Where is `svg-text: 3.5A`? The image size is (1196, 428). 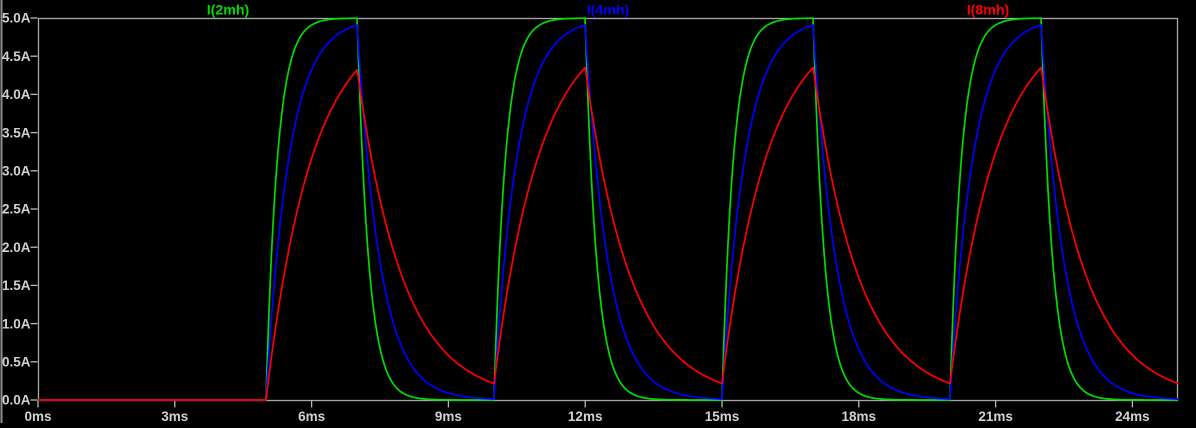 svg-text: 3.5A is located at coordinates (16, 132).